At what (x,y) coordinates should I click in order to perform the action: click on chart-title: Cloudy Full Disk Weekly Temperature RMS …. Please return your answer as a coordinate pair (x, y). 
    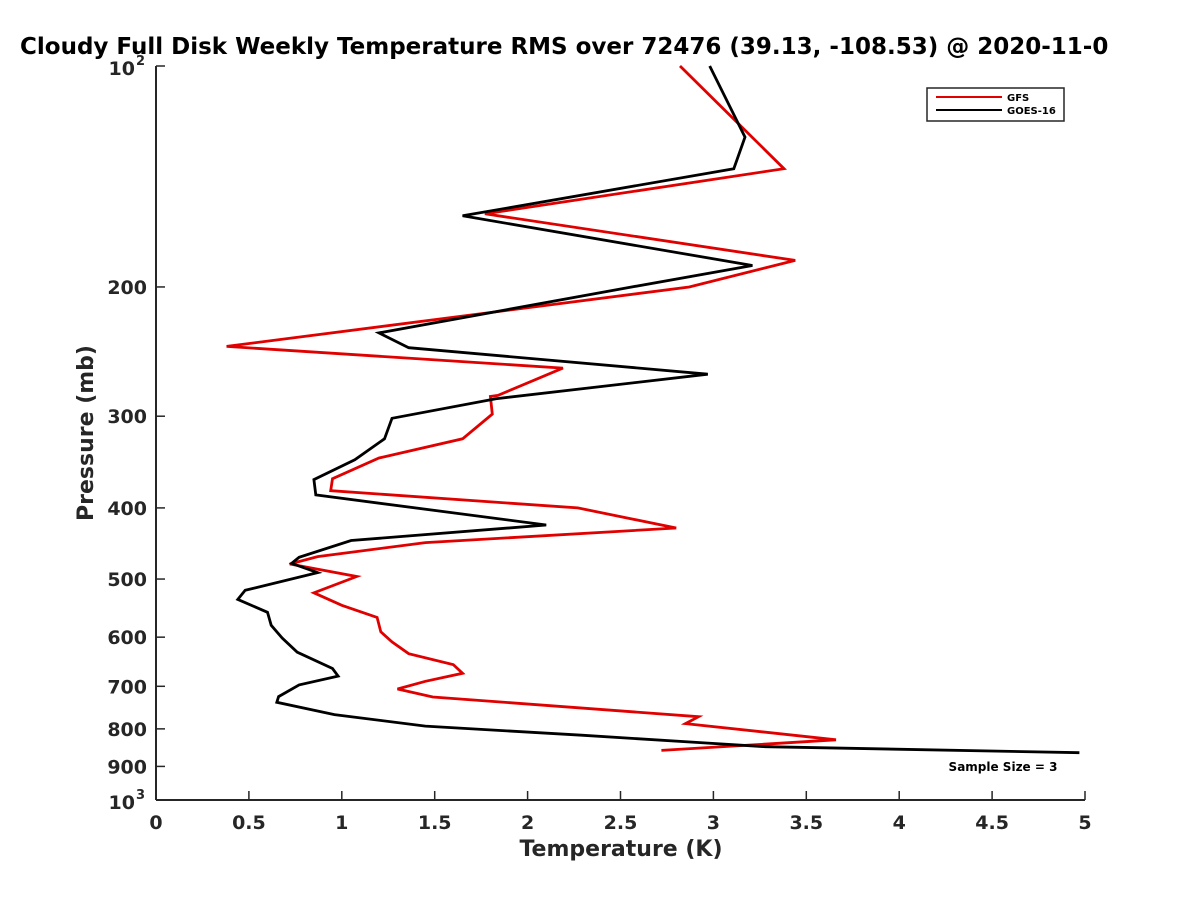
    Looking at the image, I should click on (564, 47).